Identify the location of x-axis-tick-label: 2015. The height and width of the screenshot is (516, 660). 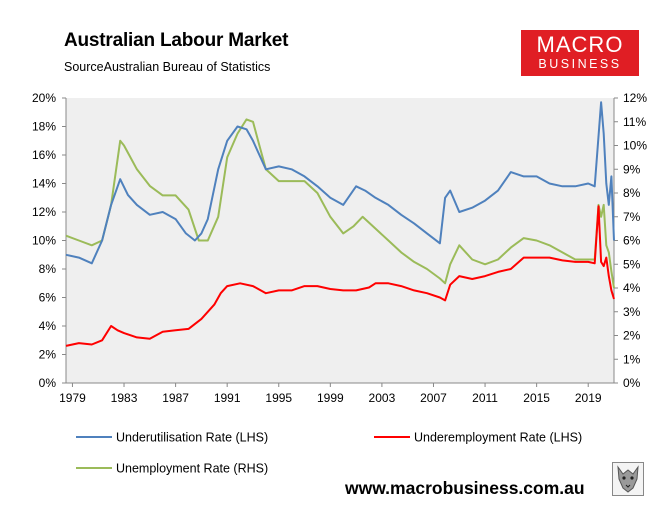
(536, 398).